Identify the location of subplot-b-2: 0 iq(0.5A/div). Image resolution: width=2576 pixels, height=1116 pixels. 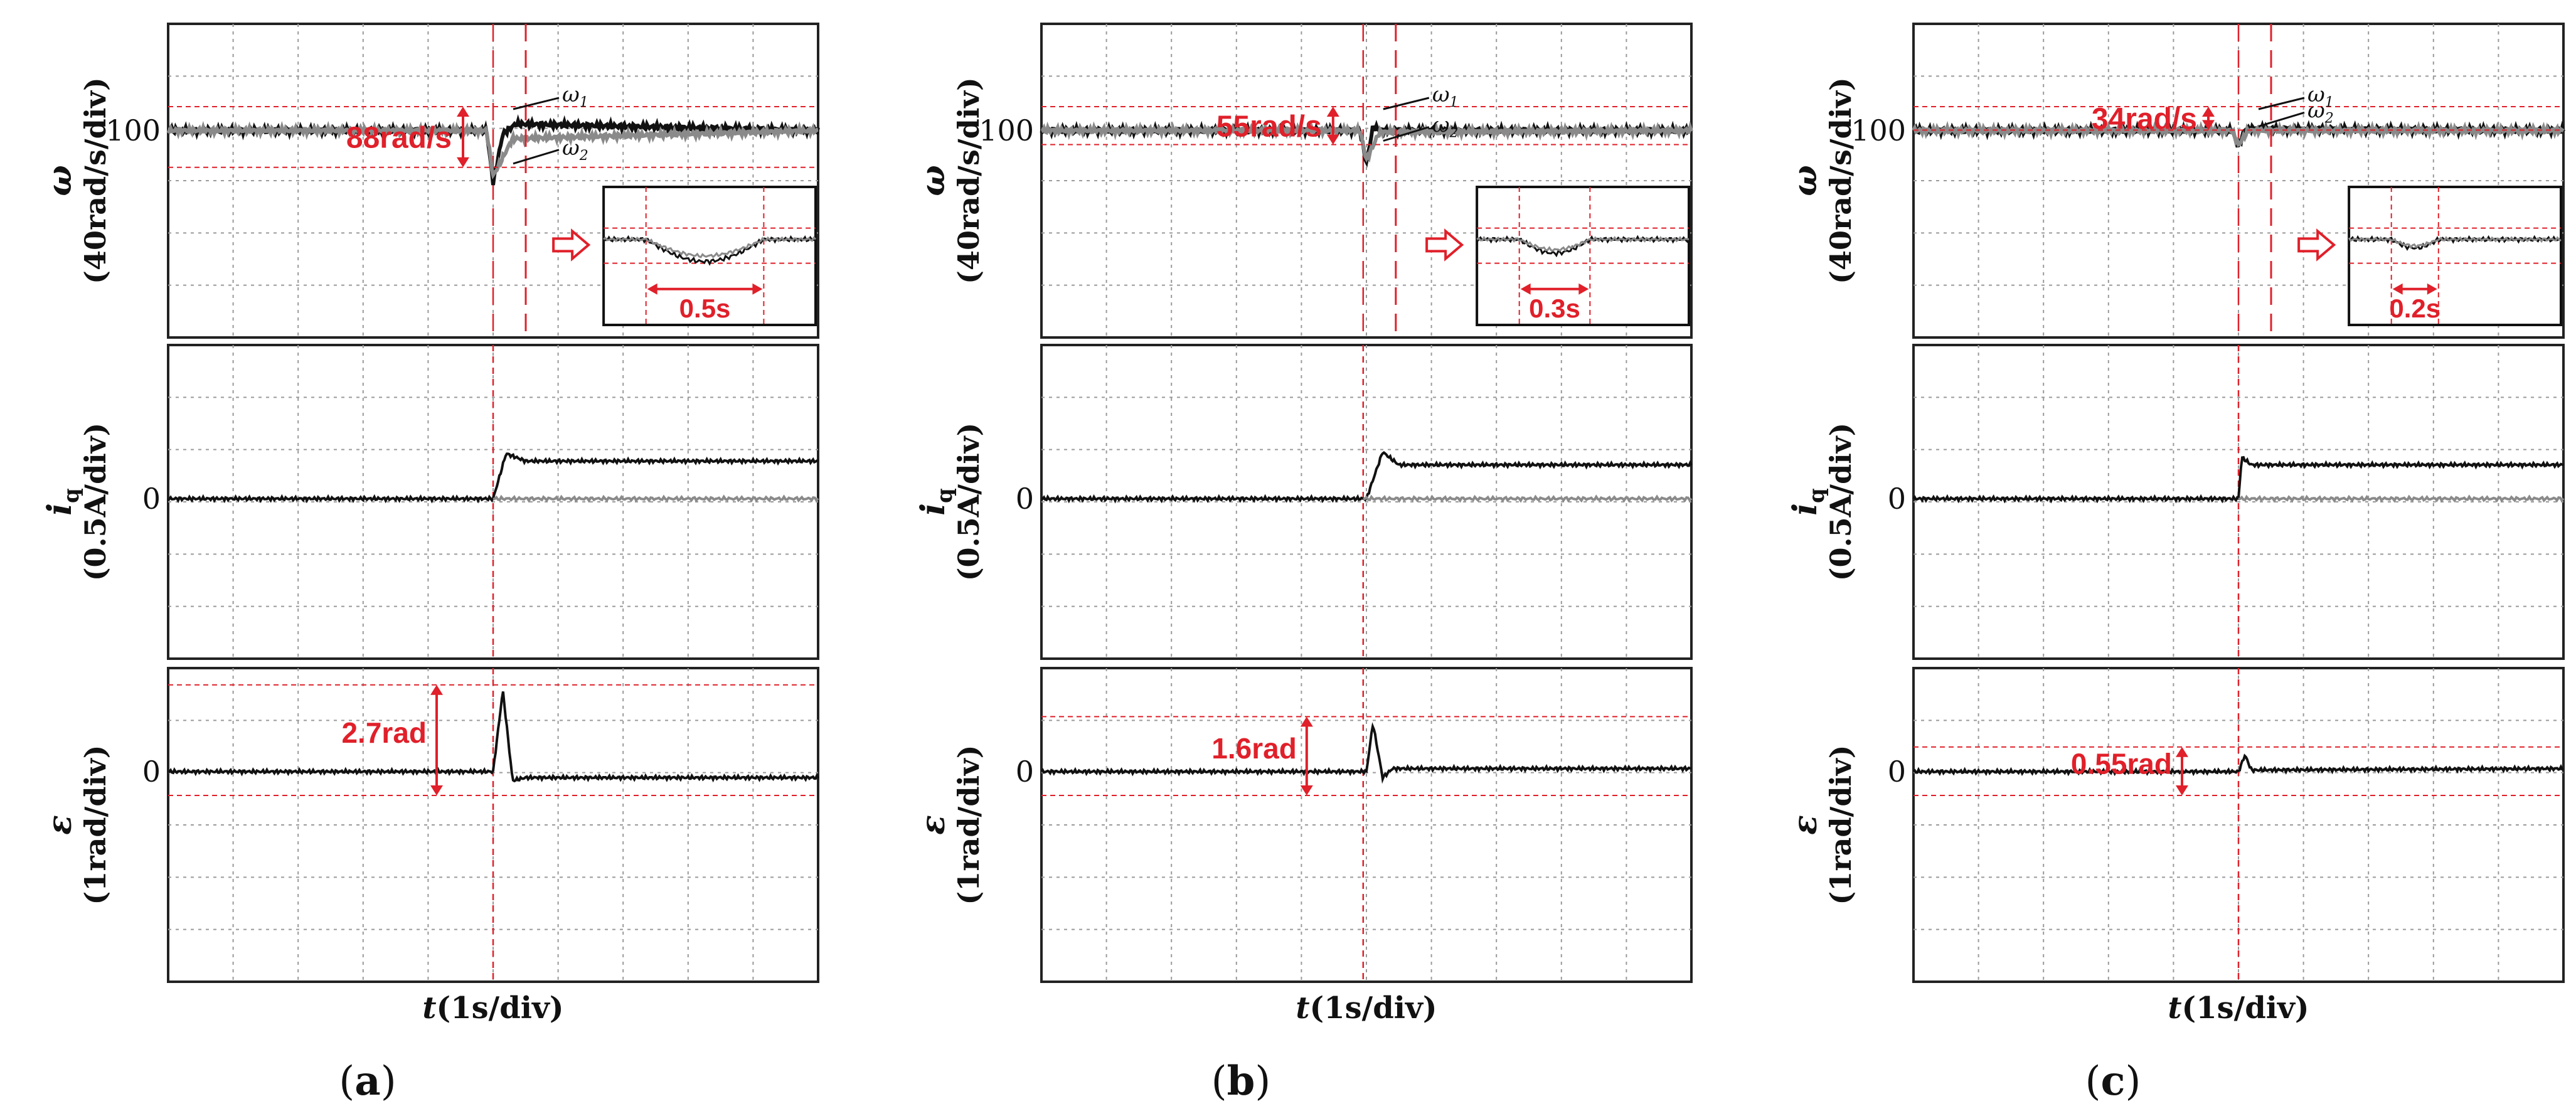
(1303, 502).